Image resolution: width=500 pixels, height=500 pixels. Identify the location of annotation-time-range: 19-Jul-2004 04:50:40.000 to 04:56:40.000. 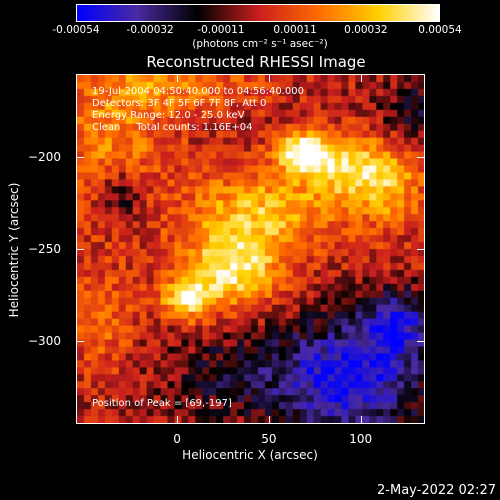
(198, 91).